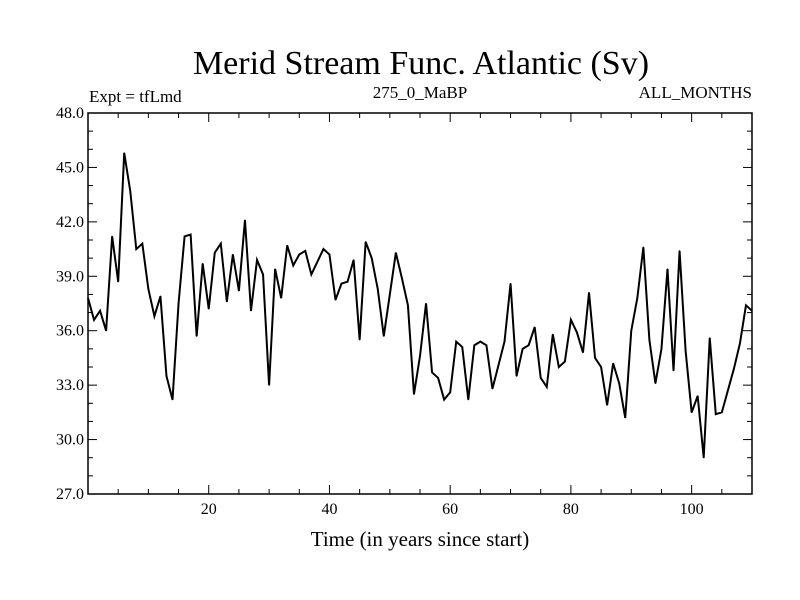  Describe the element at coordinates (135, 96) in the screenshot. I see `experiment-label: Expt = tfLmd` at that location.